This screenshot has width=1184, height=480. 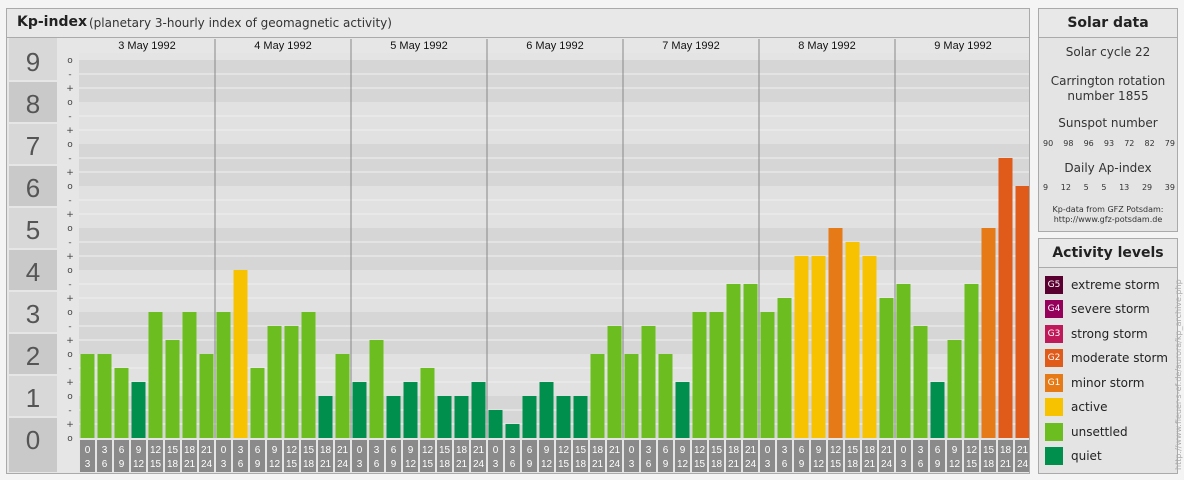 I want to click on ap-value: 9, so click(x=1046, y=187).